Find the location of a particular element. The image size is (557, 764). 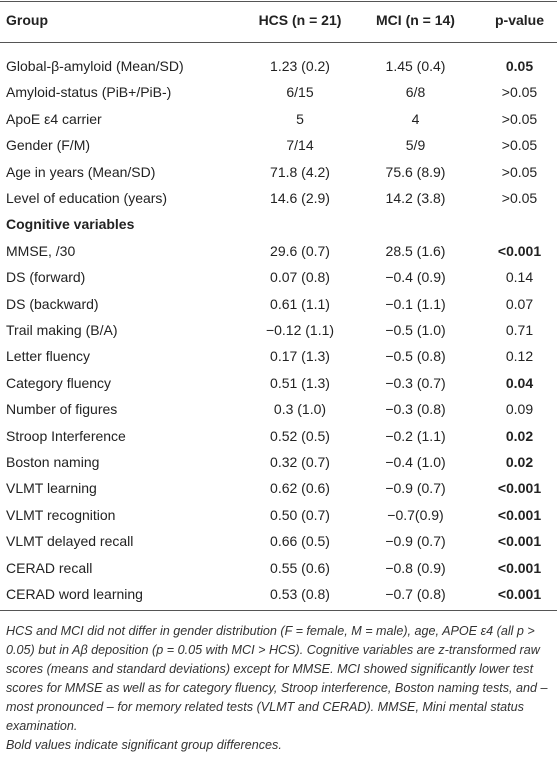

table-cell: 0.53 (0.8) is located at coordinates (300, 594).